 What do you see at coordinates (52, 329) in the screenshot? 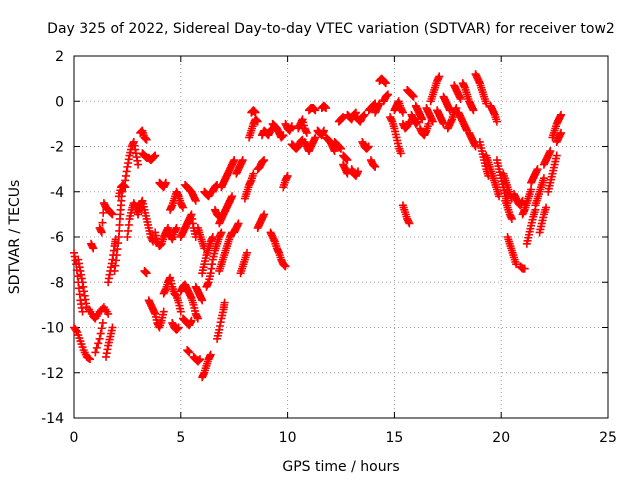
I see `y-tick-label: -10` at bounding box center [52, 329].